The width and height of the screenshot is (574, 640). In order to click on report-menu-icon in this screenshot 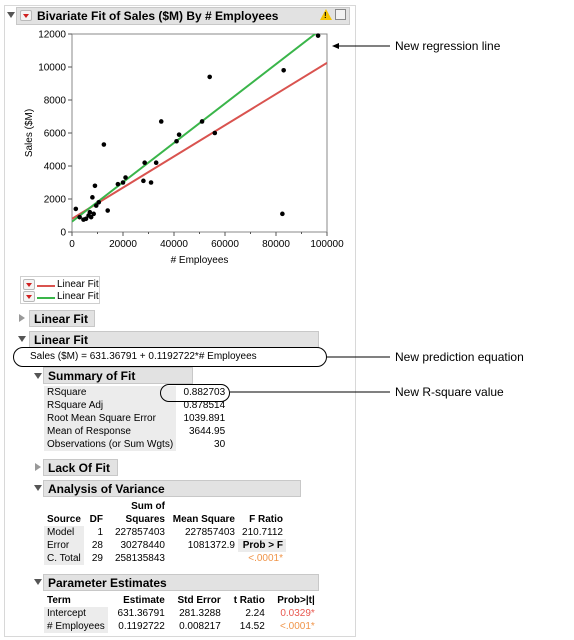, I will do `click(26, 15)`.